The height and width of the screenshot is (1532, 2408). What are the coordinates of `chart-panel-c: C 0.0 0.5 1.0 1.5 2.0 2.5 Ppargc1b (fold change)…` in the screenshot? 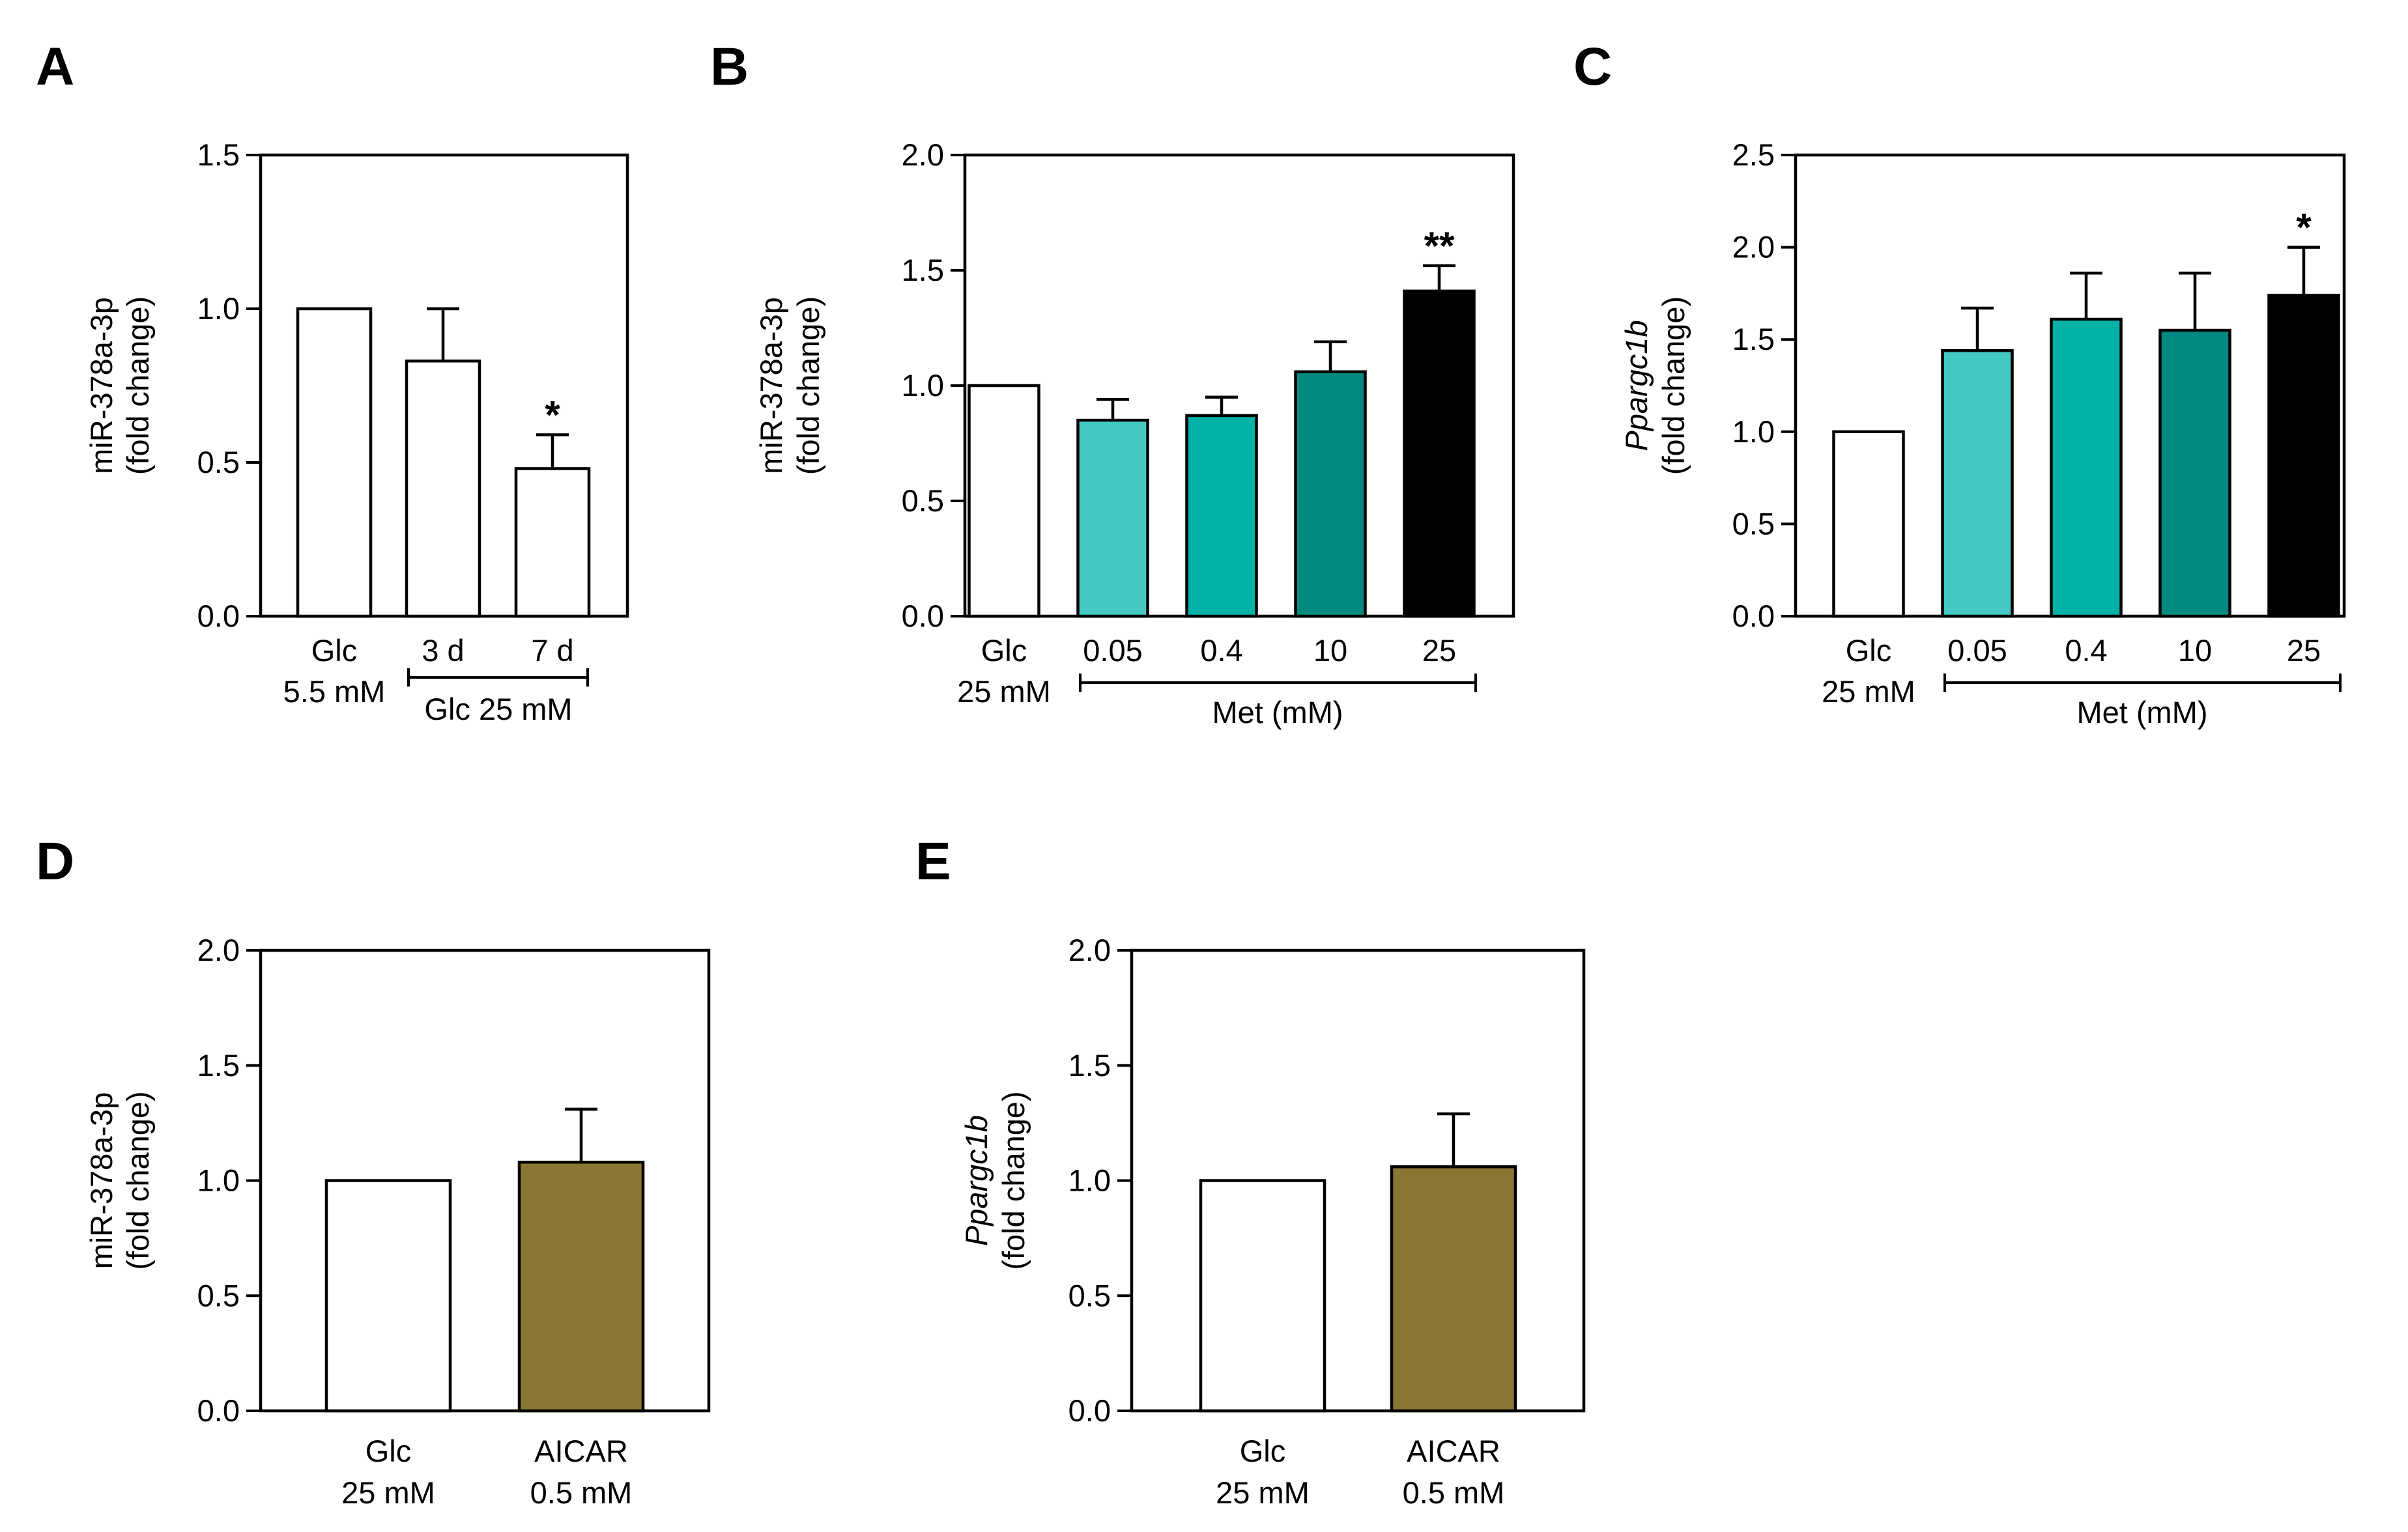 It's located at (1960, 383).